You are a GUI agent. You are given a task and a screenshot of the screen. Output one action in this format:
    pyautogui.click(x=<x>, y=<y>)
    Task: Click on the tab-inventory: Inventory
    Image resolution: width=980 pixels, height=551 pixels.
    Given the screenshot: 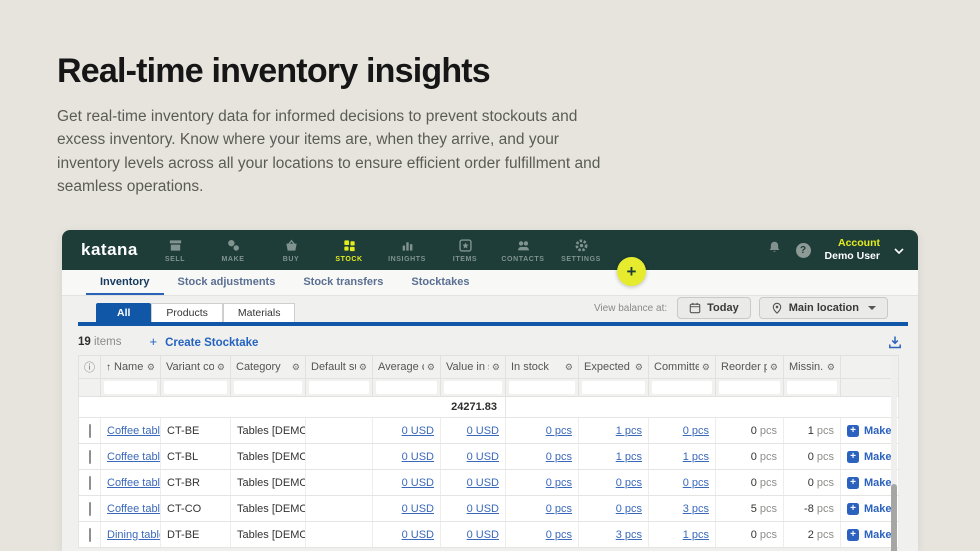 What is the action you would take?
    pyautogui.click(x=125, y=282)
    